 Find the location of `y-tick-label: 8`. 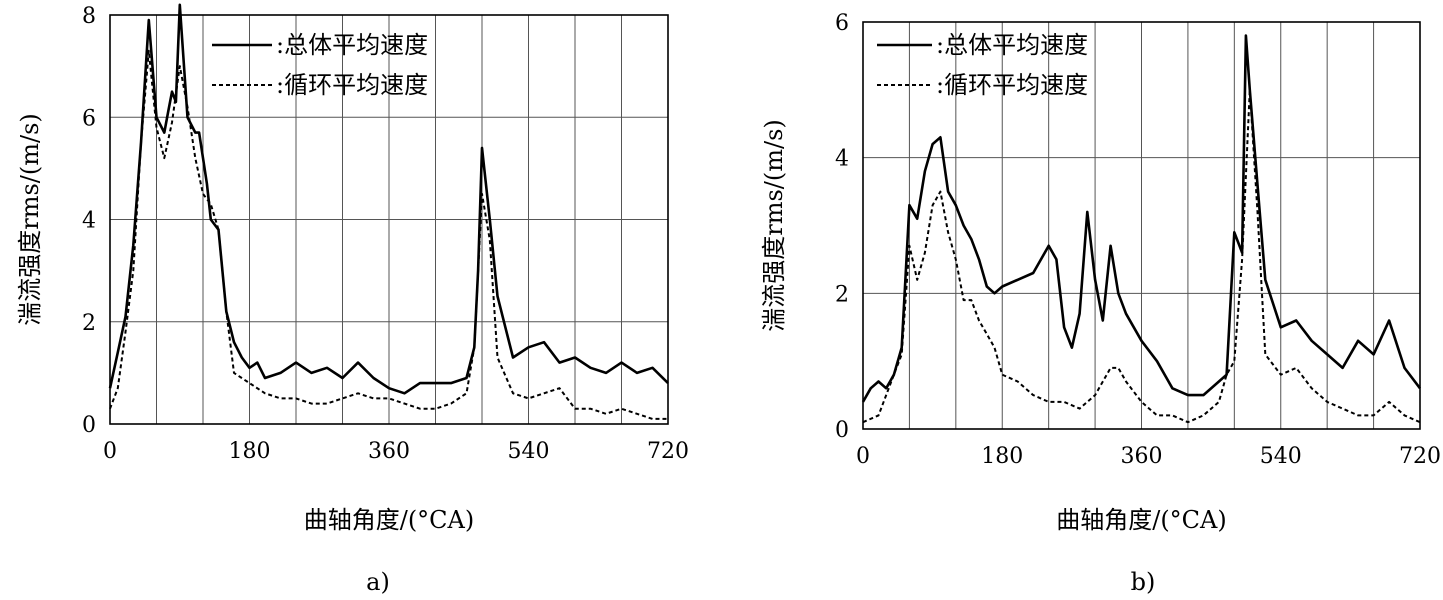

y-tick-label: 8 is located at coordinates (89, 16).